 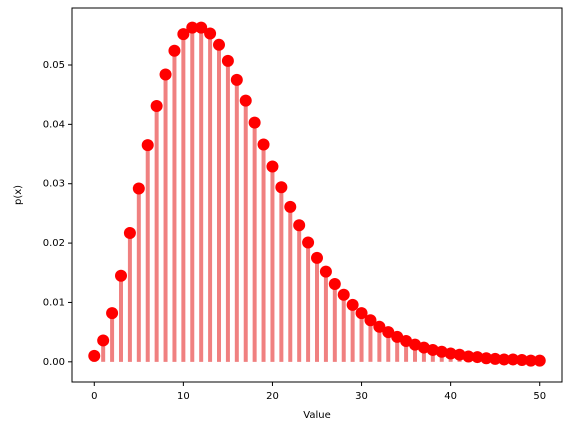 What do you see at coordinates (18, 195) in the screenshot?
I see `y-axis-label: p(x)` at bounding box center [18, 195].